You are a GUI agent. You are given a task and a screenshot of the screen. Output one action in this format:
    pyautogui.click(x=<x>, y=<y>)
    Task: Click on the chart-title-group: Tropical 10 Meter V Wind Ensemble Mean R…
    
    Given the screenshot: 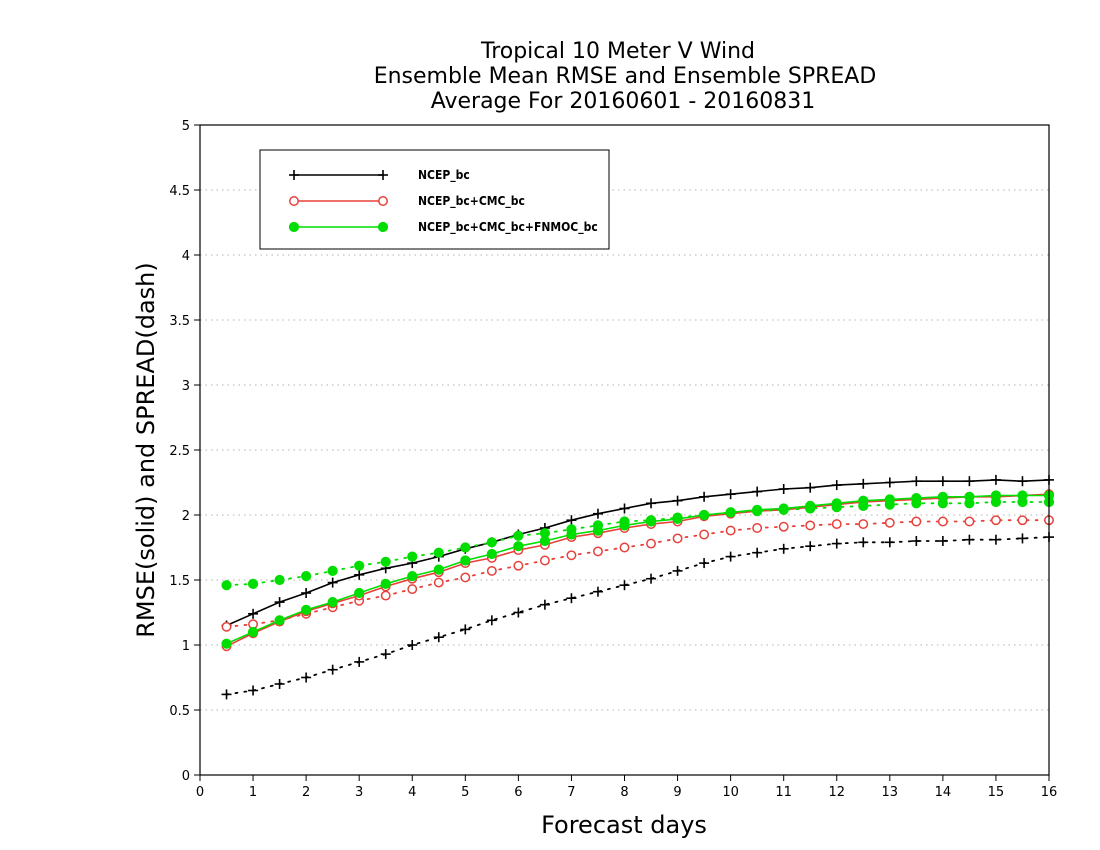 What is the action you would take?
    pyautogui.click(x=625, y=76)
    